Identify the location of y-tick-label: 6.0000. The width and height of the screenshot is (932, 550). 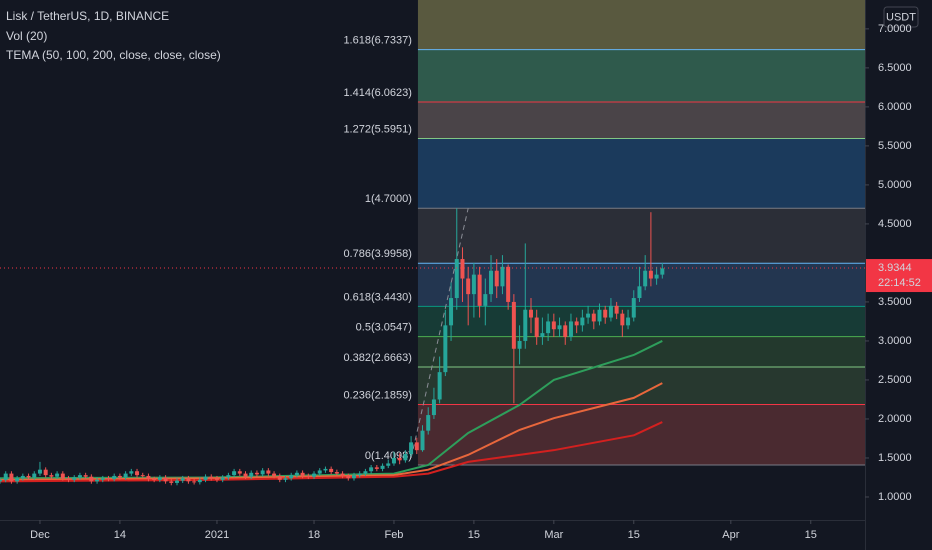
(895, 107).